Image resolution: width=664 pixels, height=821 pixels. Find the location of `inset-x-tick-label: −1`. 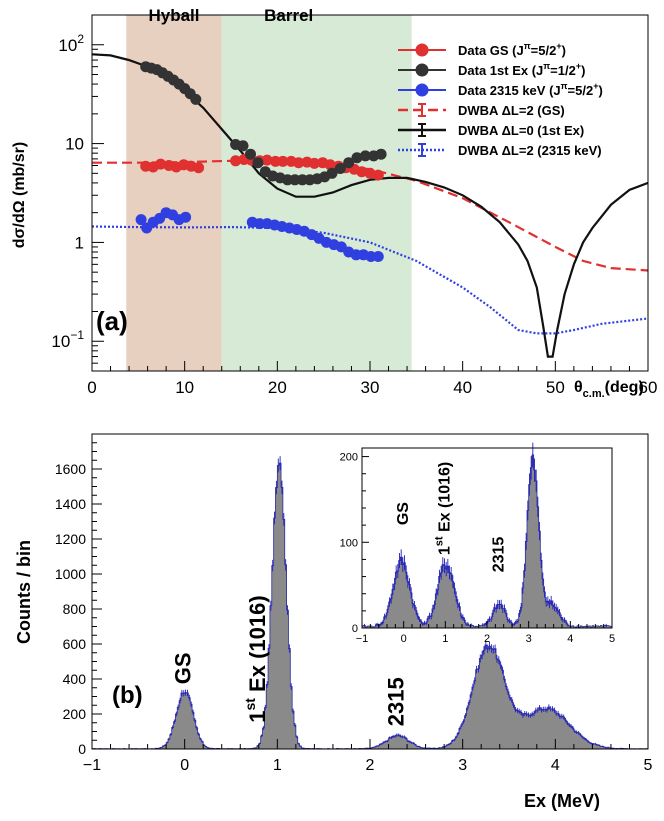

inset-x-tick-label: −1 is located at coordinates (362, 639).